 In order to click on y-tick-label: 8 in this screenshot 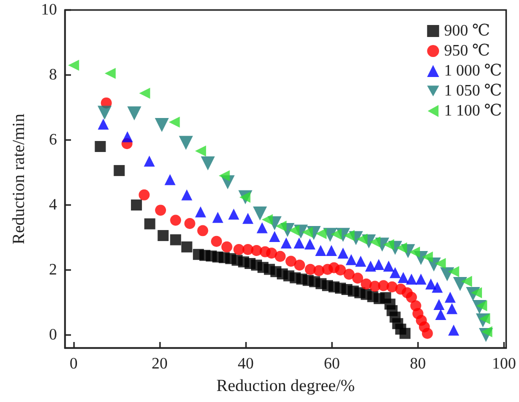, I will do `click(53, 75)`.